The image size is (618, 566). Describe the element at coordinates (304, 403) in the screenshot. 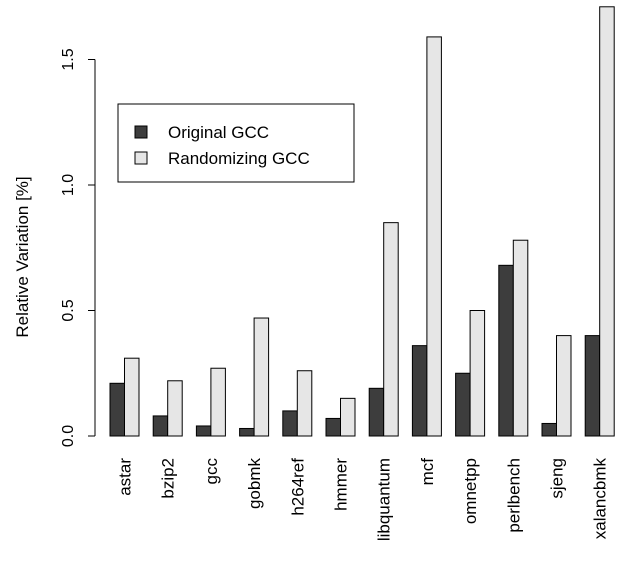

I see `bar-randomizing-gcc-h264ref` at that location.